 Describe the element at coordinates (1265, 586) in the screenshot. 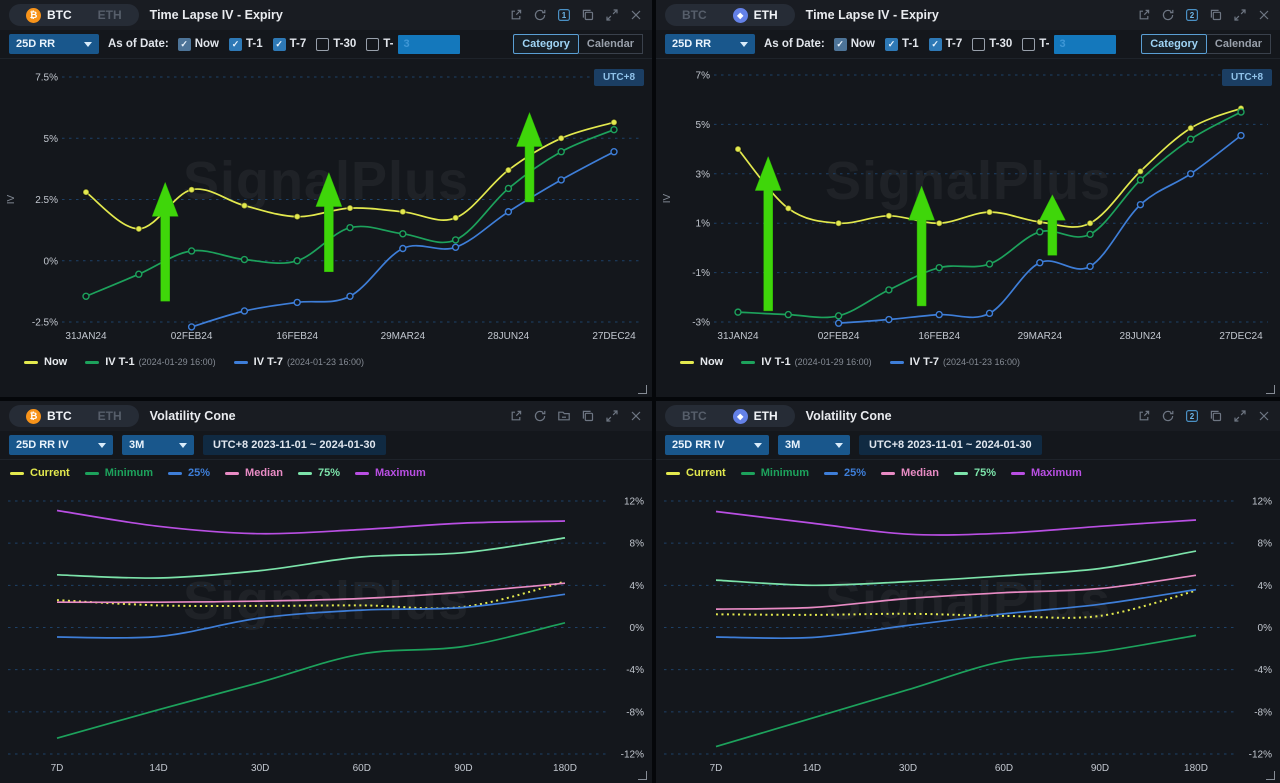

I see `y-tick-label: 4%` at that location.